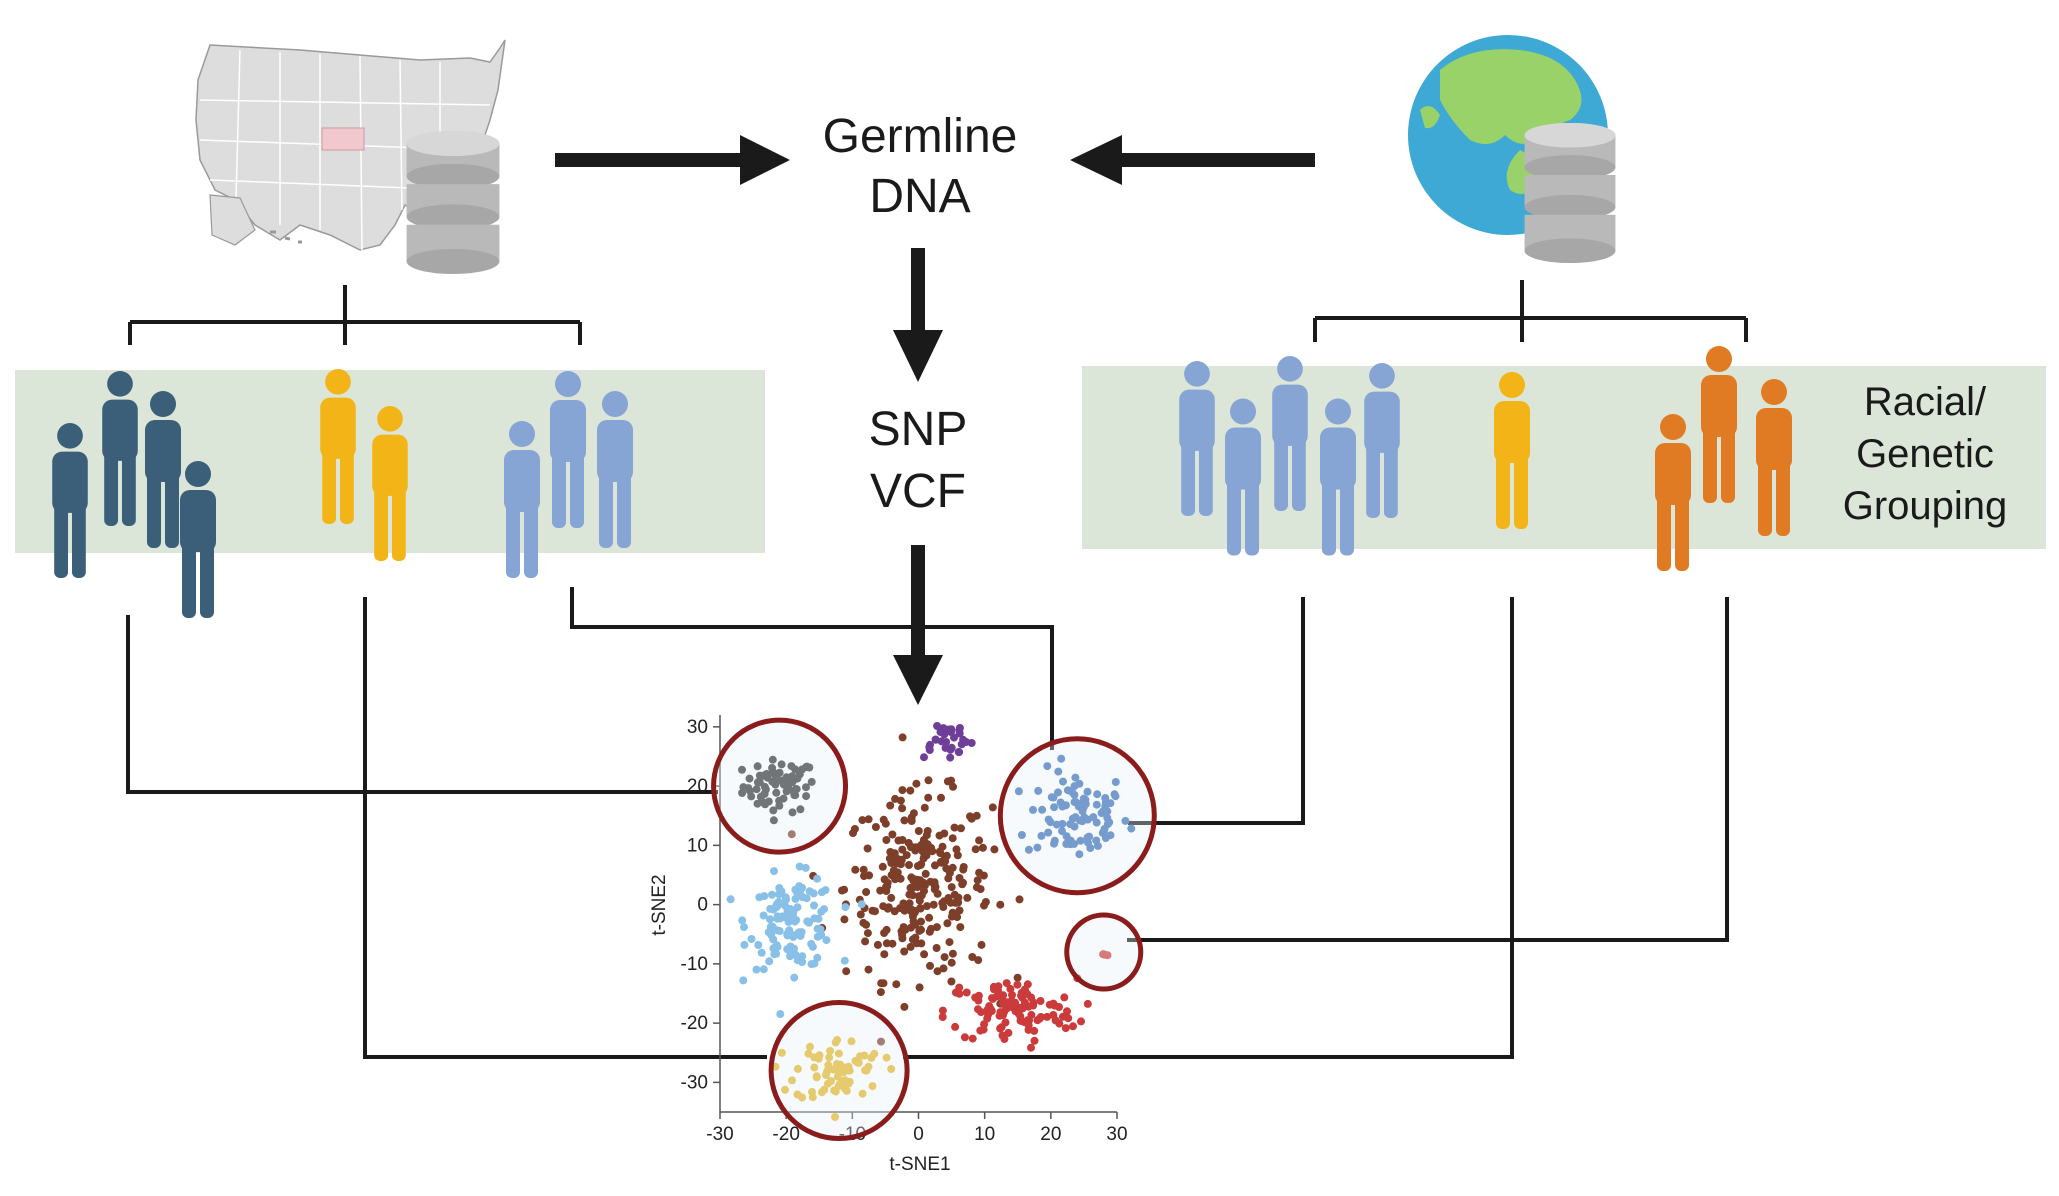 Image resolution: width=2059 pixels, height=1196 pixels. I want to click on highlight-circle-black-cluster, so click(780, 786).